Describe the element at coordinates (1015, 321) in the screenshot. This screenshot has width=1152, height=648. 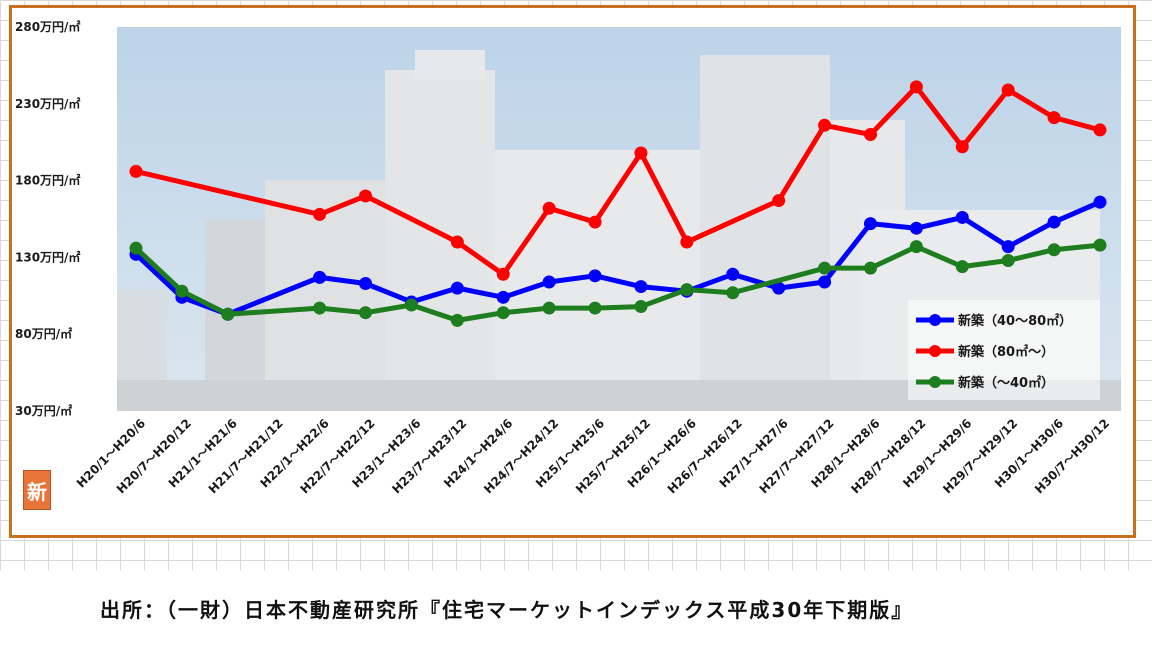
I see `legend-label: 新築（40～80㎡）` at that location.